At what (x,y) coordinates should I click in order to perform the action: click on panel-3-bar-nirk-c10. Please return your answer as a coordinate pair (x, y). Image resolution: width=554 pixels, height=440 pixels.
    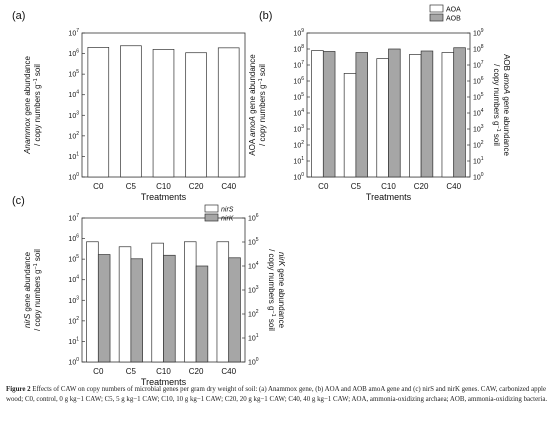
    Looking at the image, I should click on (169, 308).